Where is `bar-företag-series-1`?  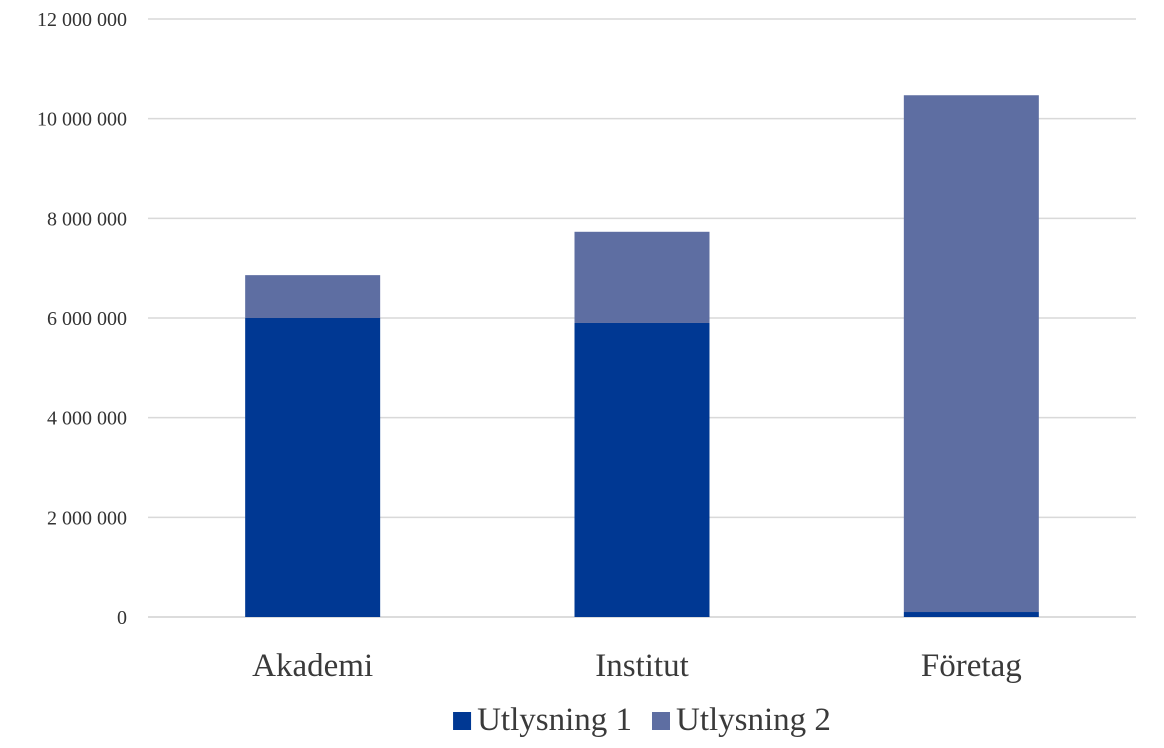 bar-företag-series-1 is located at coordinates (971, 614).